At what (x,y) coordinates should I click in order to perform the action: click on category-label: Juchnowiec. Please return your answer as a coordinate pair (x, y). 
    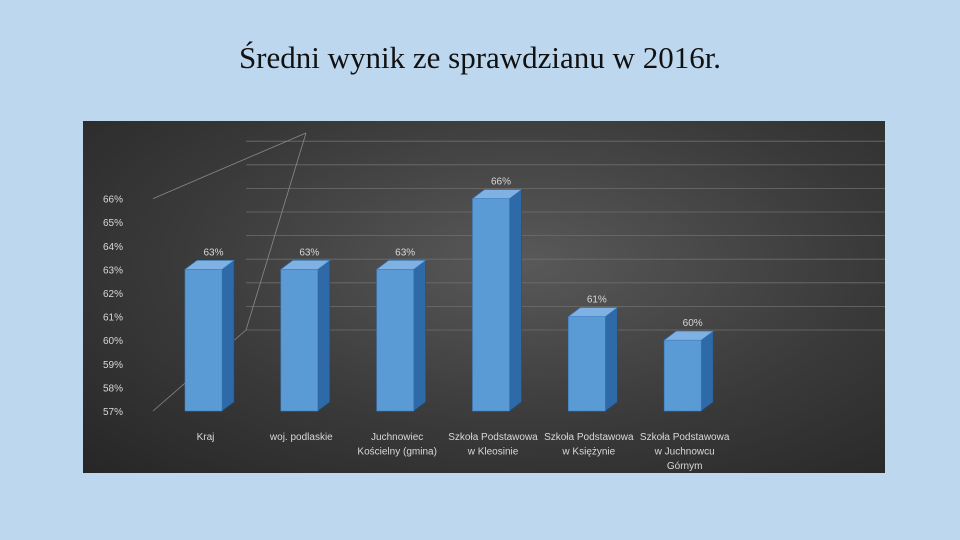
    Looking at the image, I should click on (397, 437).